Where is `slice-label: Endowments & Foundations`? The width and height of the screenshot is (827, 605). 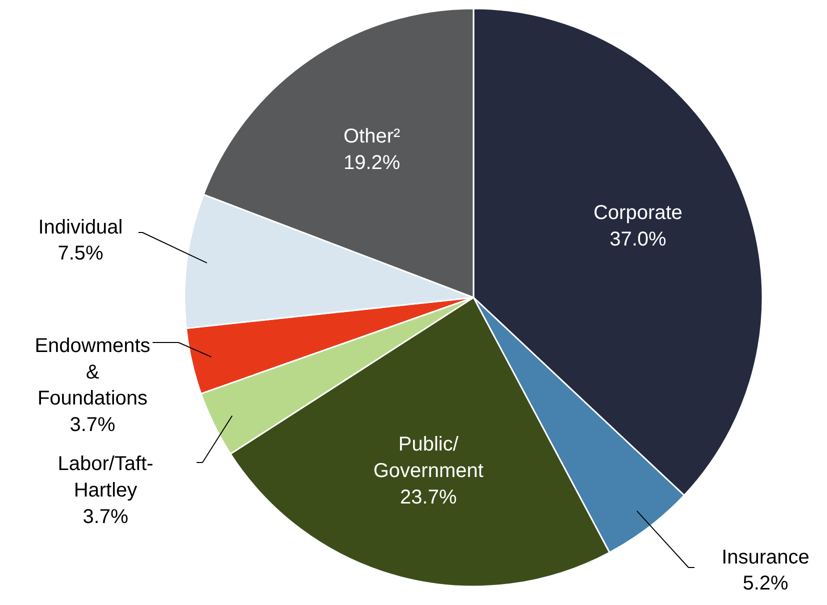
slice-label: Endowments & Foundations is located at coordinates (92, 372).